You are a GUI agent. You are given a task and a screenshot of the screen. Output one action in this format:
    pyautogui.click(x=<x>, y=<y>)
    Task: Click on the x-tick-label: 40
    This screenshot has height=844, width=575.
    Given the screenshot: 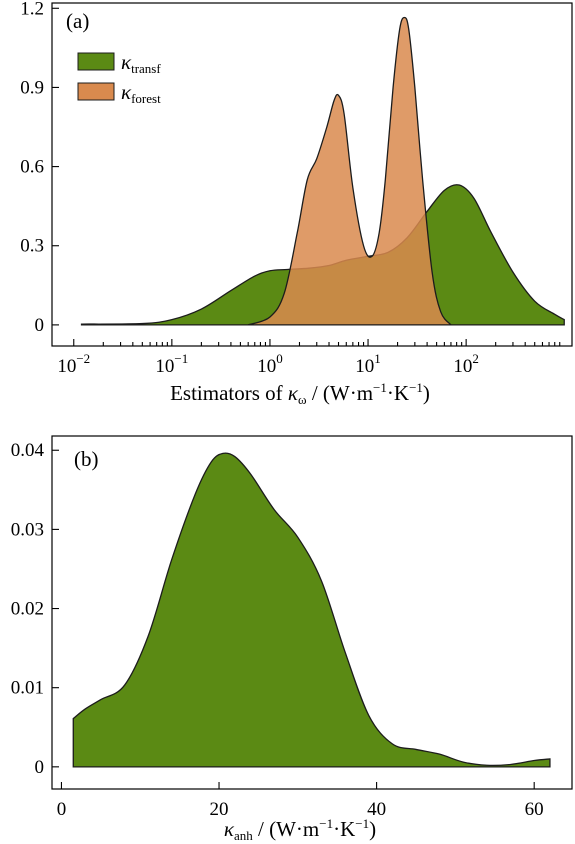 What is the action you would take?
    pyautogui.click(x=376, y=809)
    